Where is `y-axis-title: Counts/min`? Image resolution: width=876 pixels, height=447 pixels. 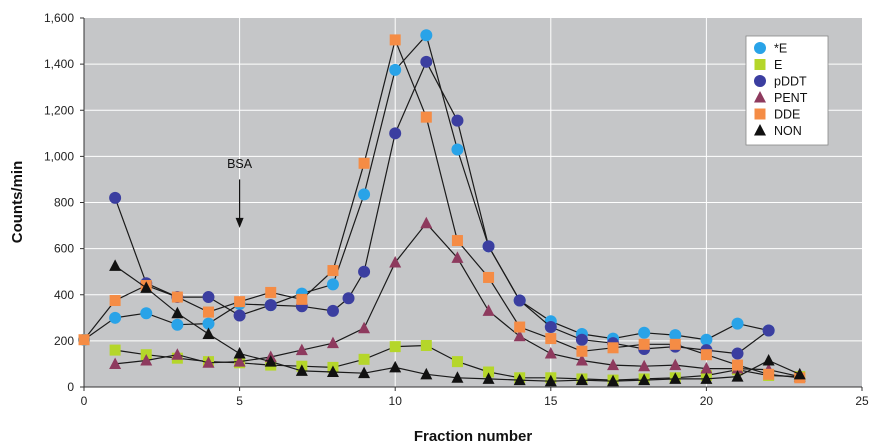
y-axis-title: Counts/min is located at coordinates (17, 202).